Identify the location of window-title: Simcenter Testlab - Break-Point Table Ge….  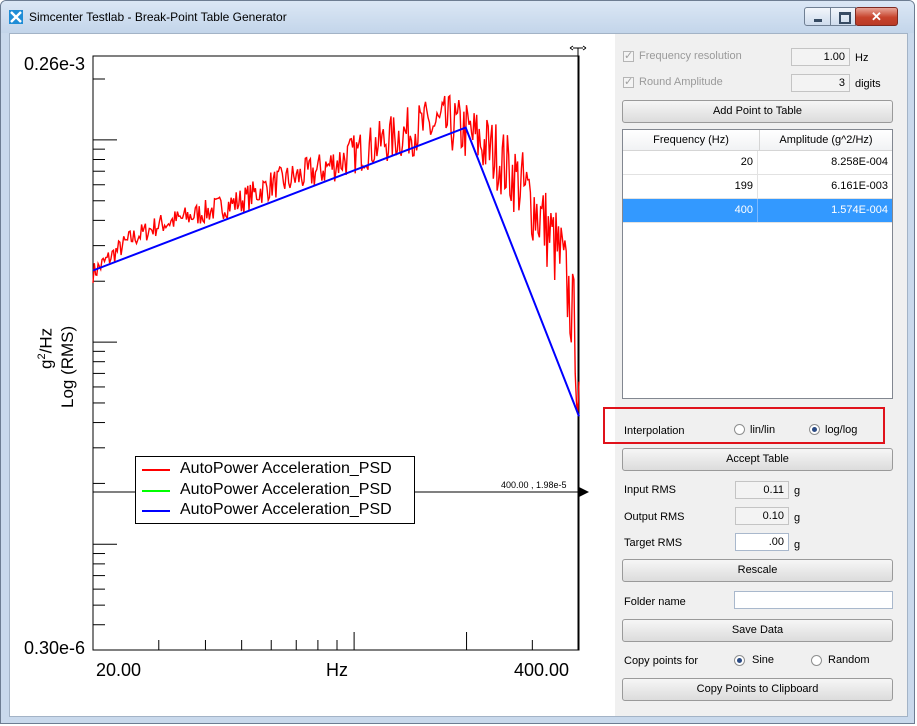
(158, 17).